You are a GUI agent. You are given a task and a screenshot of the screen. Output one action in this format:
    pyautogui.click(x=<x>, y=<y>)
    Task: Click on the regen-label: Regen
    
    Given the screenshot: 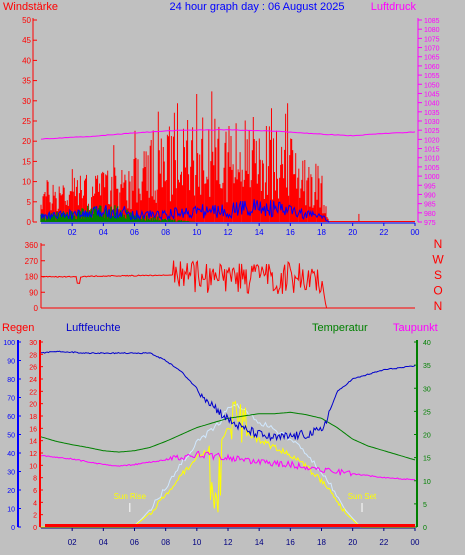 What is the action you would take?
    pyautogui.click(x=18, y=328)
    